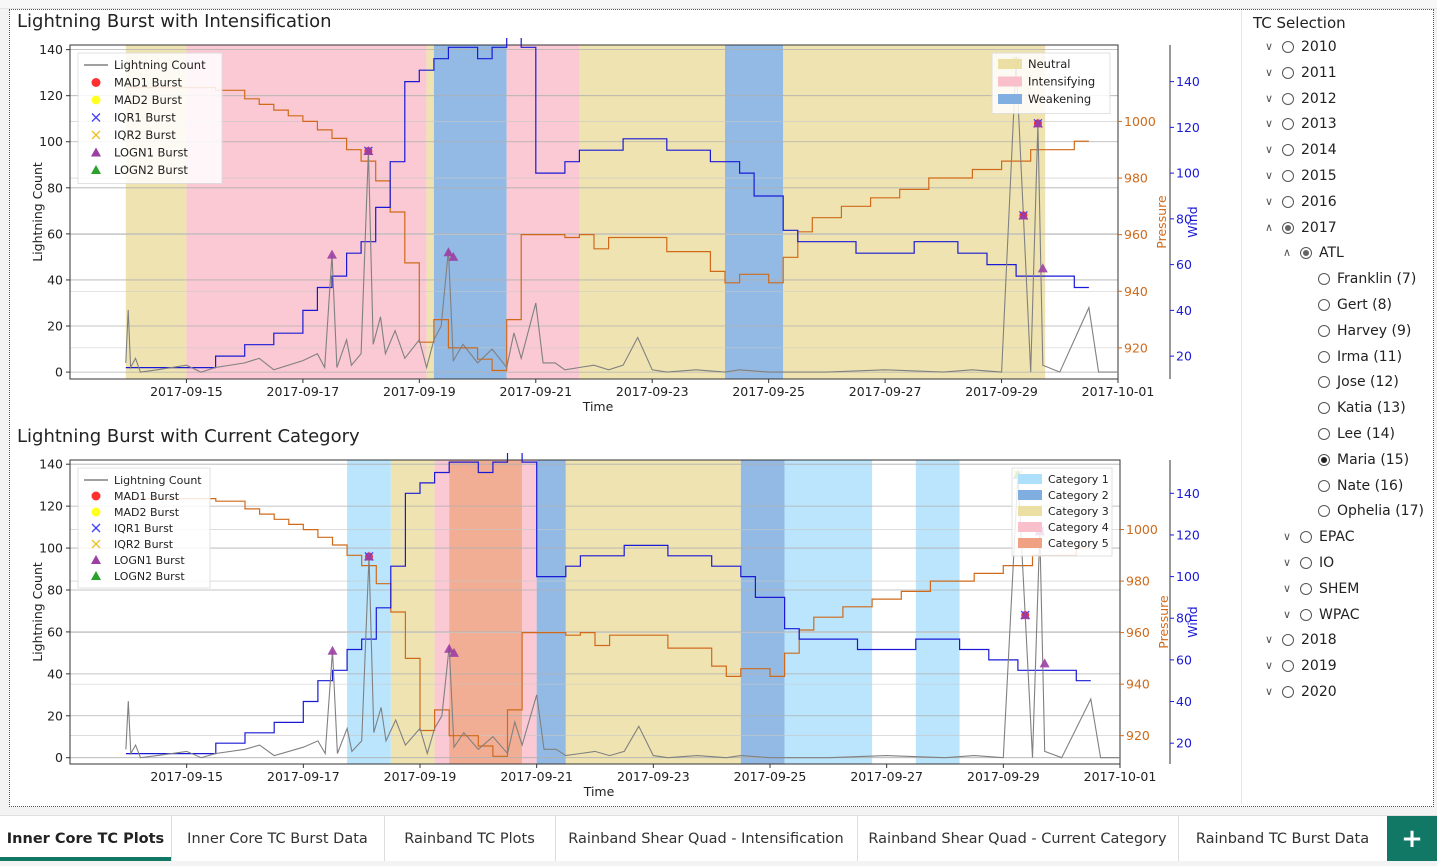  What do you see at coordinates (1367, 279) in the screenshot?
I see `tree-storm-franklin: Franklin (7)` at bounding box center [1367, 279].